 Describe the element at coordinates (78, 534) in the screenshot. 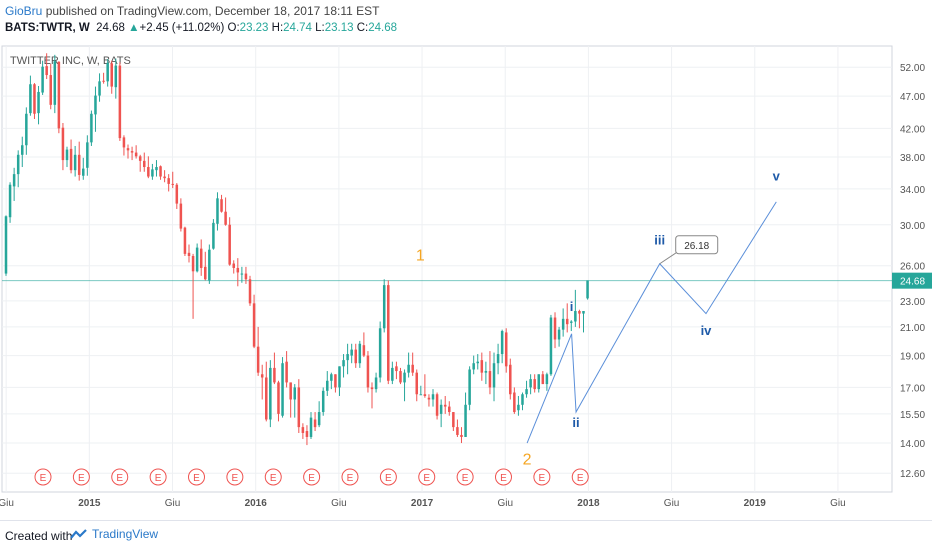

I see `tradingview-logo-icon` at that location.